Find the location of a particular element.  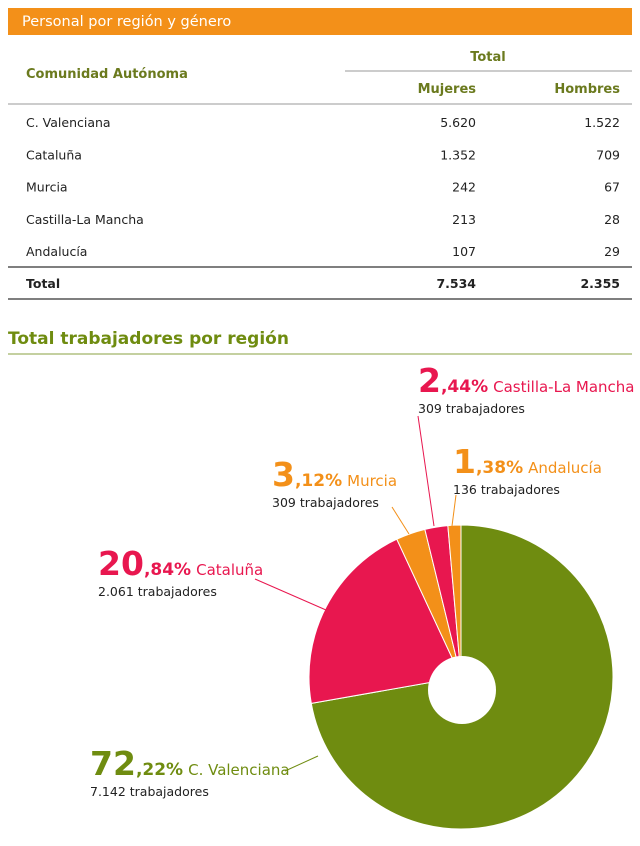

count-label: 136 trabajadores is located at coordinates (506, 489).